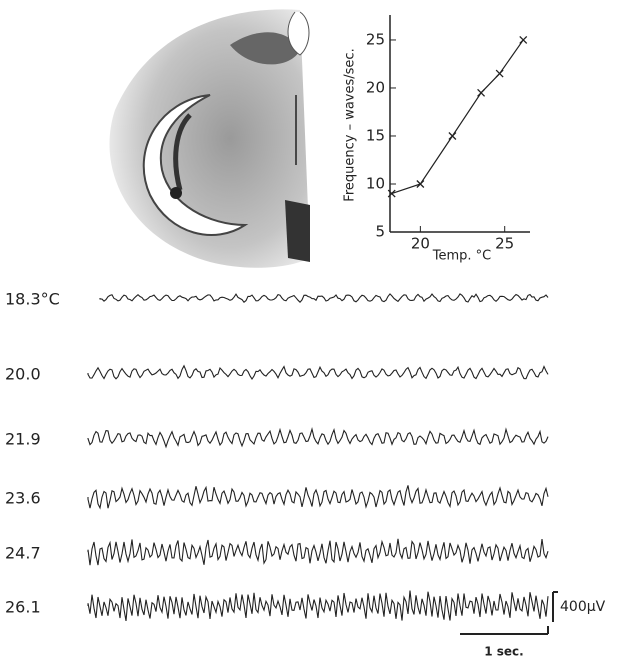 The width and height of the screenshot is (639, 662). Describe the element at coordinates (209, 138) in the screenshot. I see `brain-section` at that location.